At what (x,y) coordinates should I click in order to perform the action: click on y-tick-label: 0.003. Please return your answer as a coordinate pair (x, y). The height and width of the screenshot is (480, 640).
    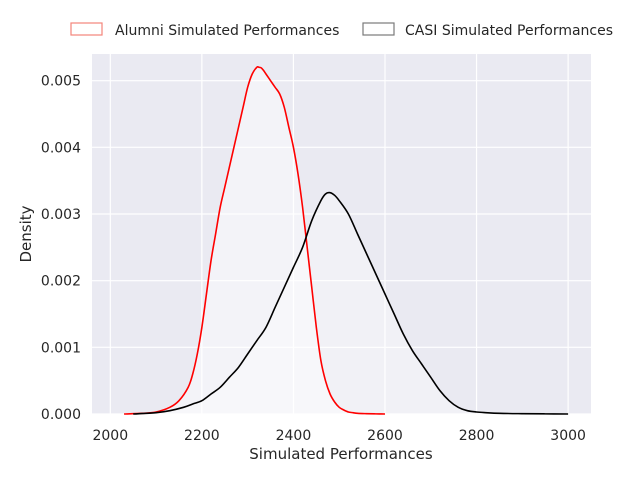
    Looking at the image, I should click on (61, 215).